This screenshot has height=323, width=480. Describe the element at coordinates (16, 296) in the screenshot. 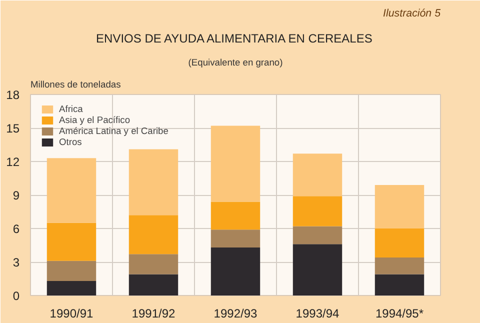

I see `y-tick-label: 0` at that location.